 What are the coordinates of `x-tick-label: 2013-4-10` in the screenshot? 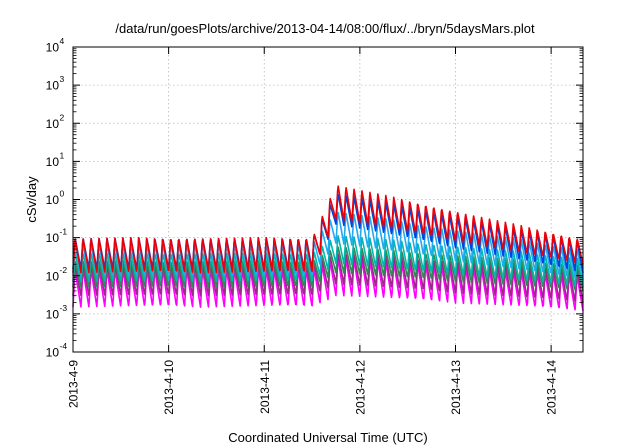 It's located at (169, 387).